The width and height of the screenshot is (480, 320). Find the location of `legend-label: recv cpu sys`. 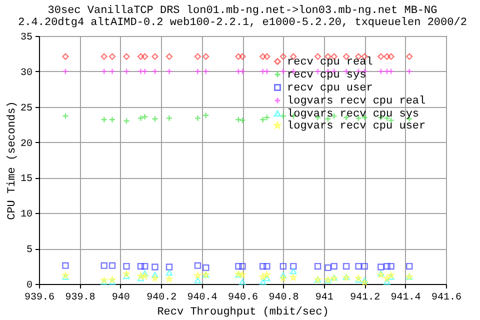

legend-label: recv cpu sys is located at coordinates (326, 76).